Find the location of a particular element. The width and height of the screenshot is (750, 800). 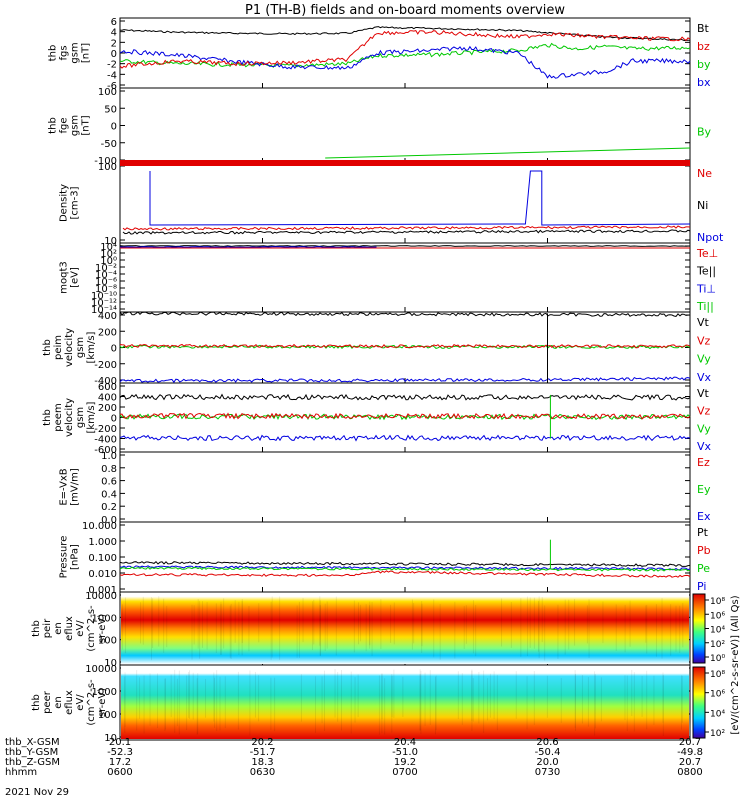

y-tick-label: 1.000 is located at coordinates (102, 542).